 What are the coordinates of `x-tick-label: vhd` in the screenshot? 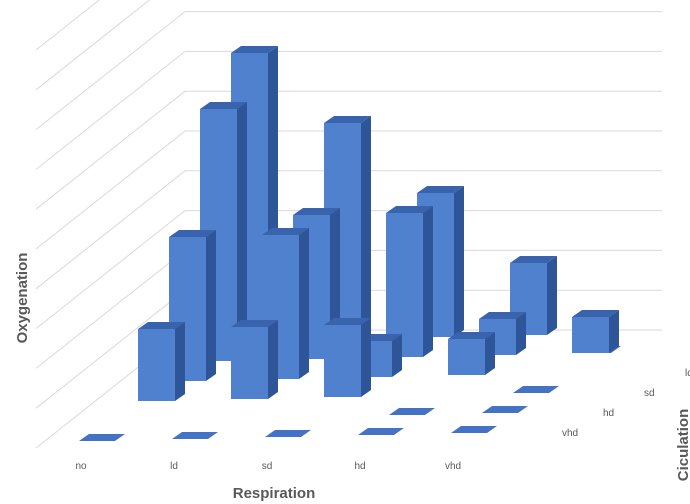 It's located at (453, 466).